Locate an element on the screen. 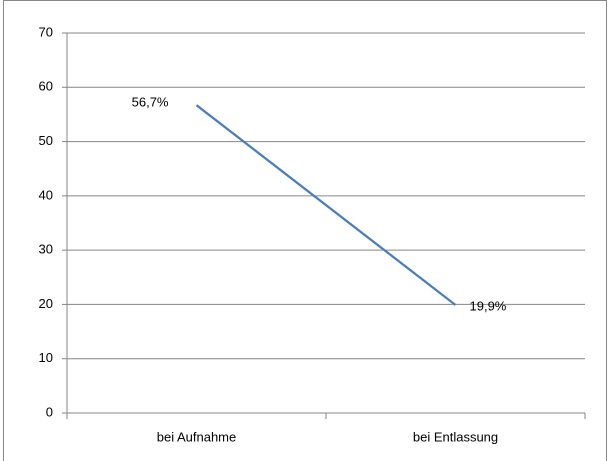 The width and height of the screenshot is (610, 461). y-tick-label: 10 is located at coordinates (46, 357).